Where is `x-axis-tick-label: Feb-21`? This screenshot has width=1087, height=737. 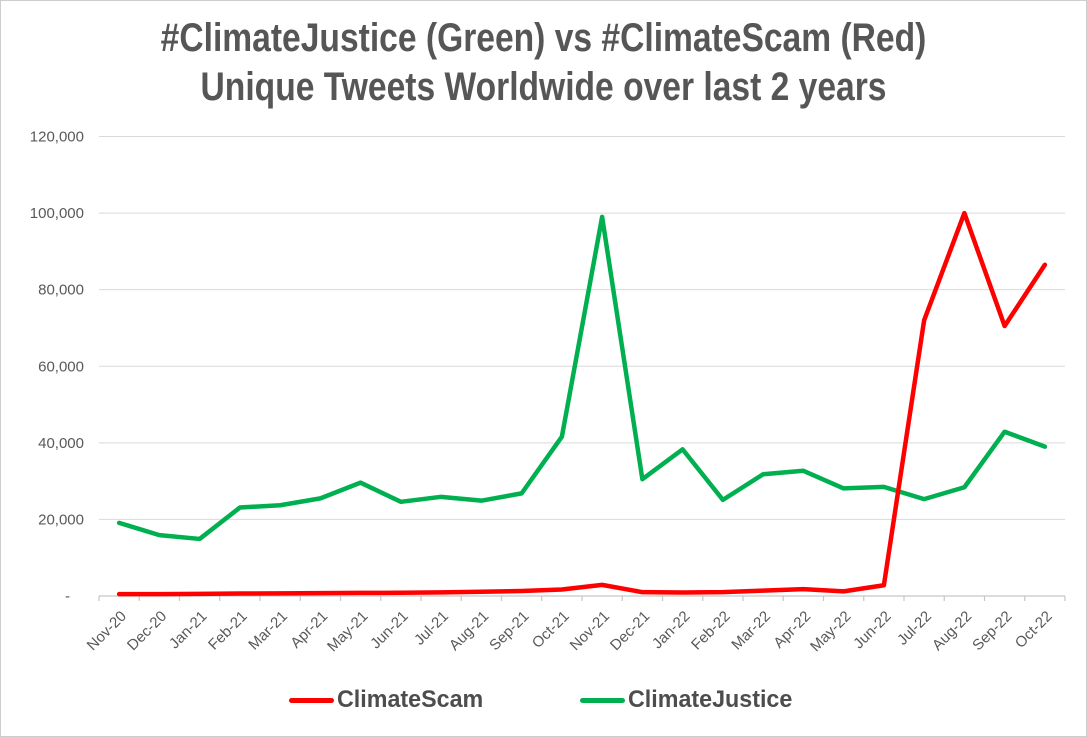 x-axis-tick-label: Feb-21 is located at coordinates (228, 631).